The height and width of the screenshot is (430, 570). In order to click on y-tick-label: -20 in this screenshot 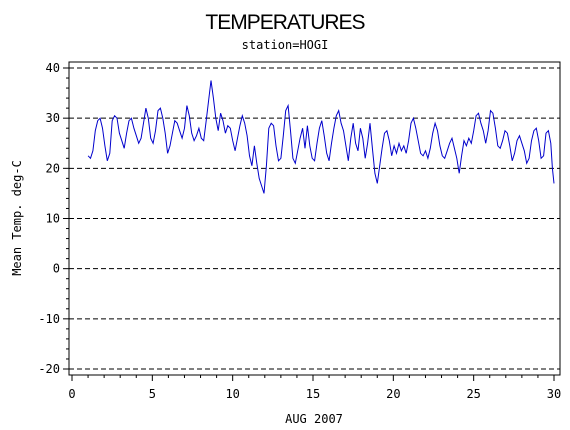, I will do `click(49, 369)`.